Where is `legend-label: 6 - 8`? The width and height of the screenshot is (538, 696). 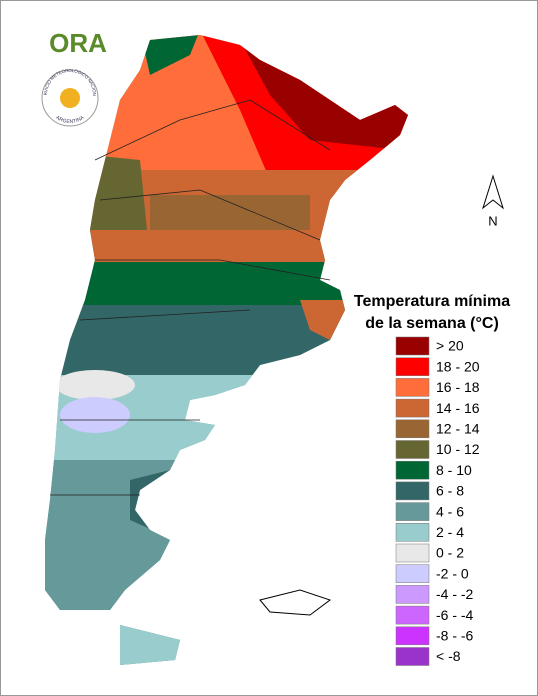
legend-label: 6 - 8 is located at coordinates (450, 491).